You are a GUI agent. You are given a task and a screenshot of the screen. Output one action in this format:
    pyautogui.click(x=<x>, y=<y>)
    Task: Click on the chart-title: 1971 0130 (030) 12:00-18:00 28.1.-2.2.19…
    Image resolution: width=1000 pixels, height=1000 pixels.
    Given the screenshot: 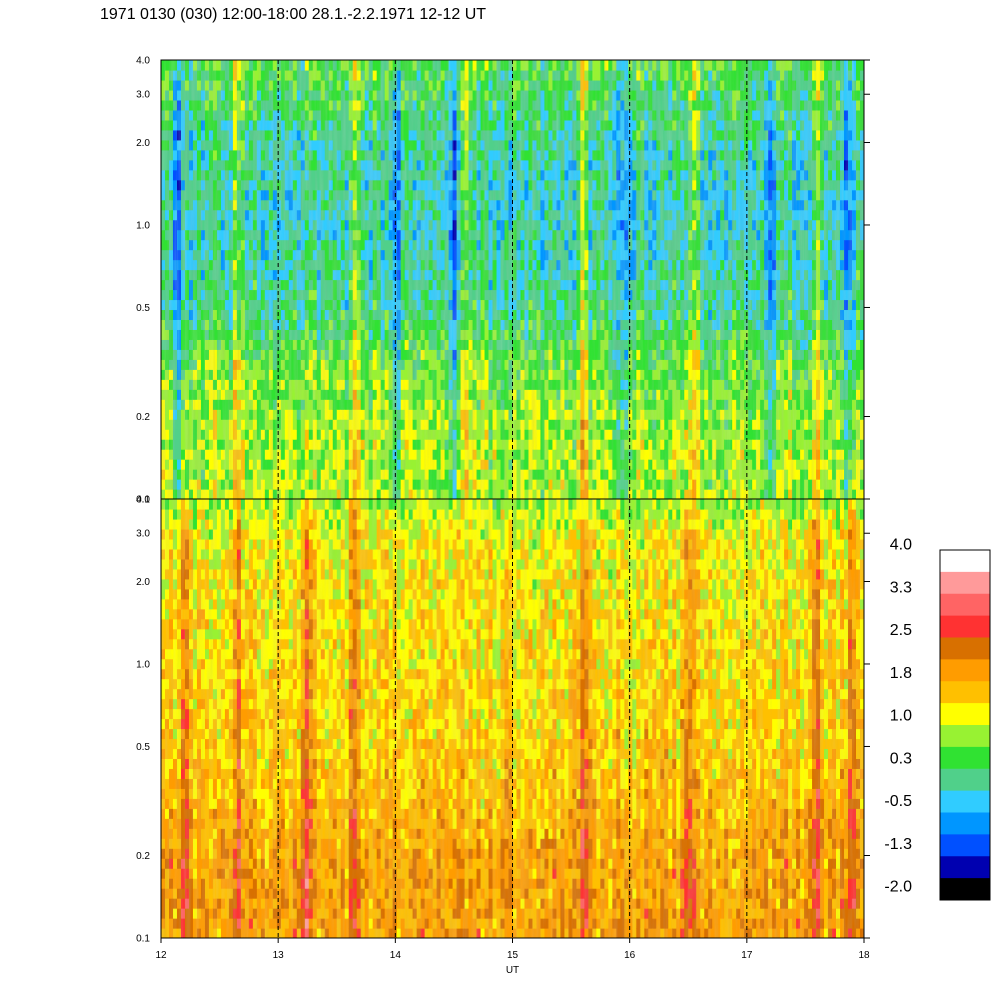 What is the action you would take?
    pyautogui.click(x=293, y=14)
    